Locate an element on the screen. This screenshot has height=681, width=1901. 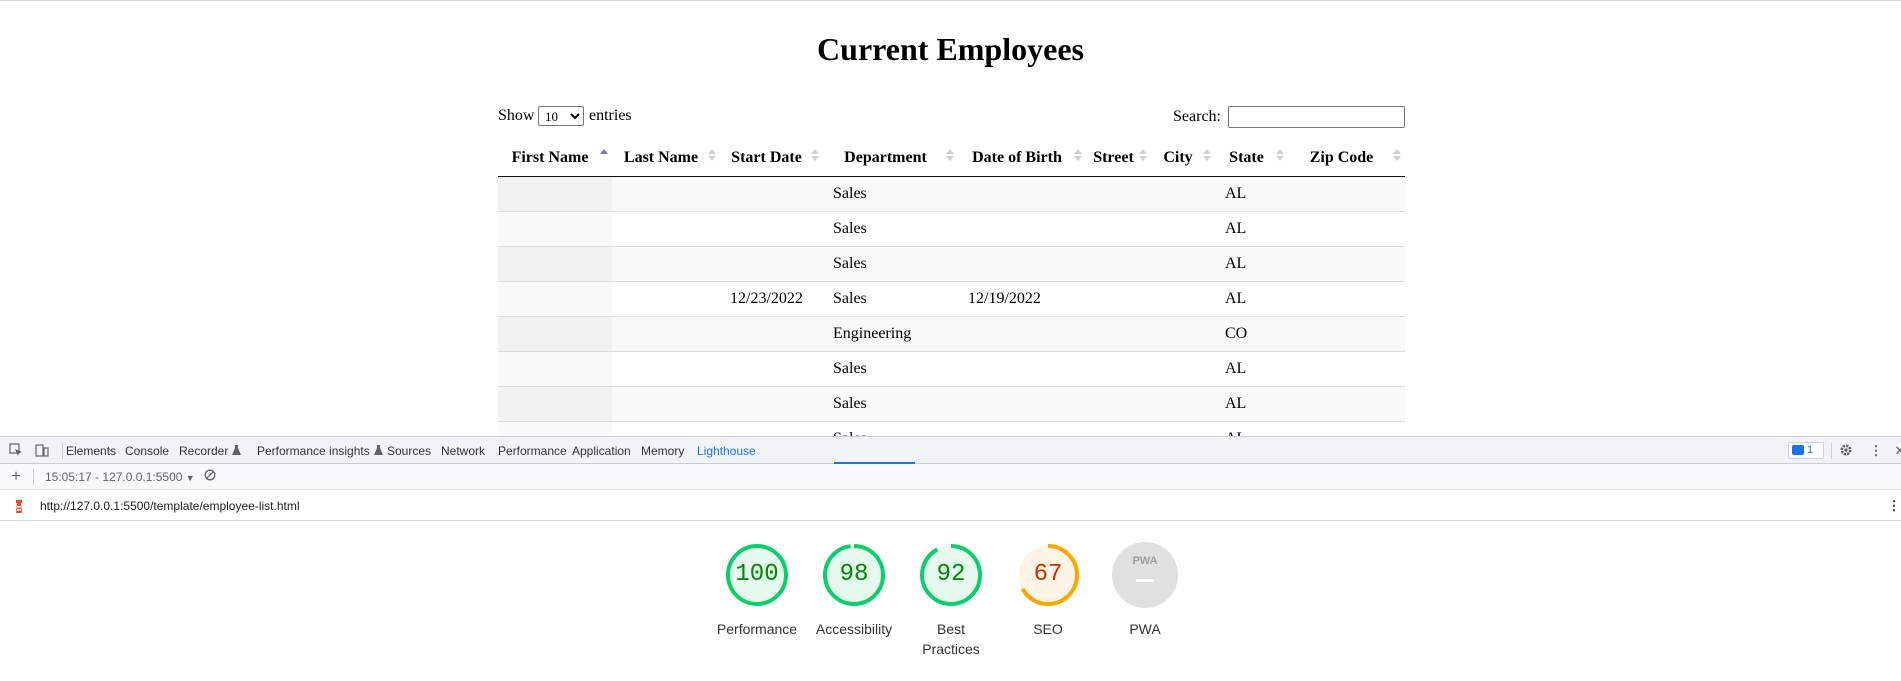
table-row: 12/23/2022 Sales 12/19/2022 AL is located at coordinates (951, 298).